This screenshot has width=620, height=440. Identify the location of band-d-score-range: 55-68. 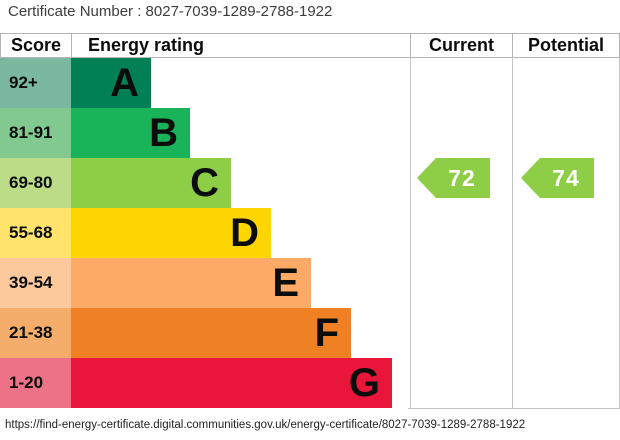
(35, 233).